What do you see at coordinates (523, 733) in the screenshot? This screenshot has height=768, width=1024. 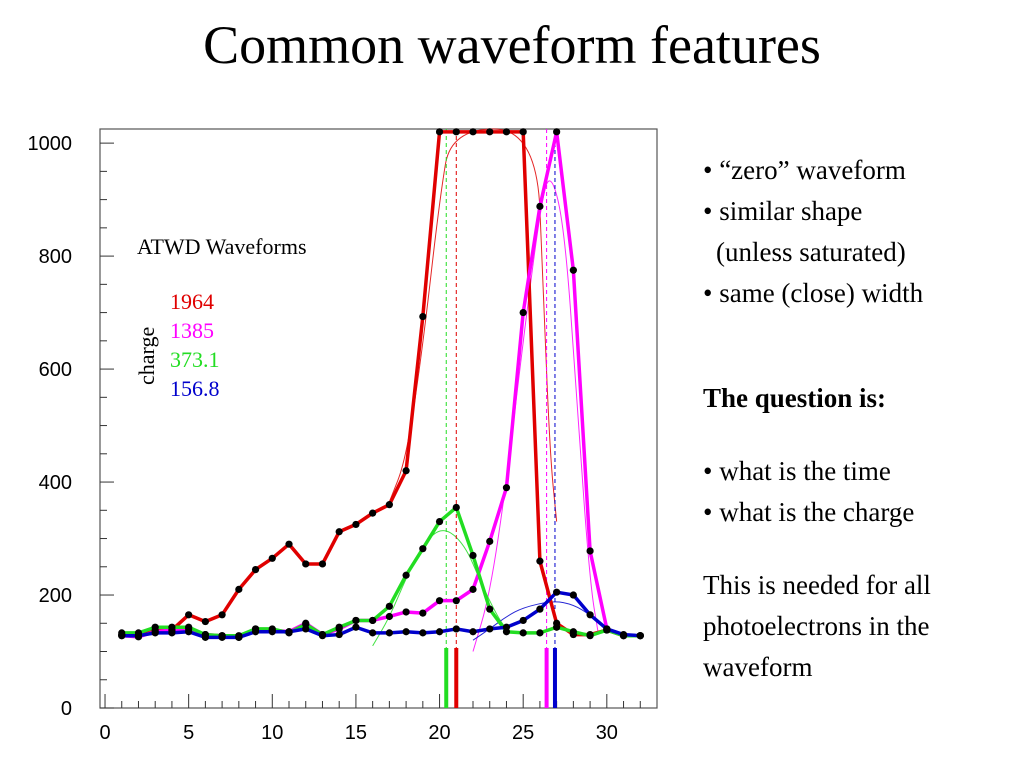 I see `x-tick-label: 25` at bounding box center [523, 733].